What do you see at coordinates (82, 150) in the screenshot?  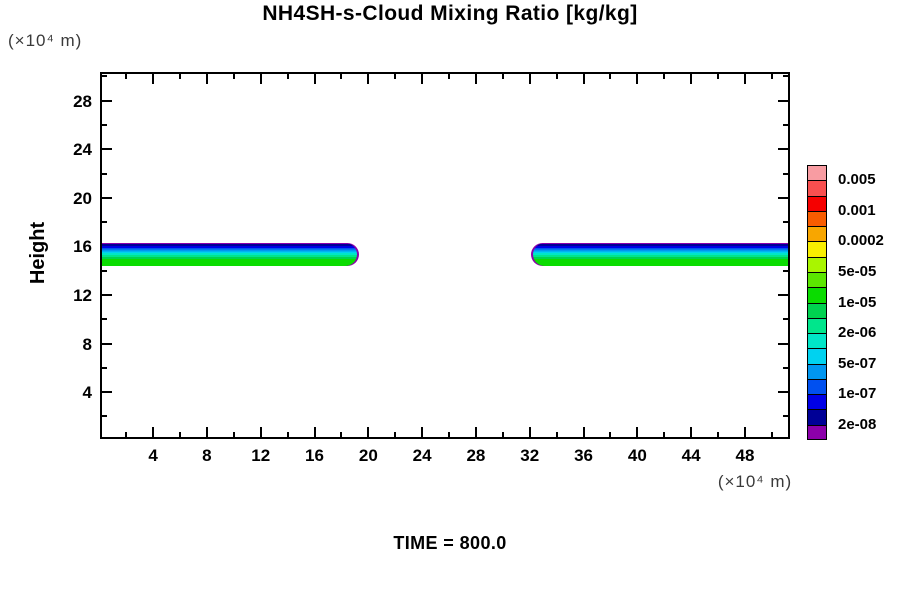 I see `y-tick-label: 24` at bounding box center [82, 150].